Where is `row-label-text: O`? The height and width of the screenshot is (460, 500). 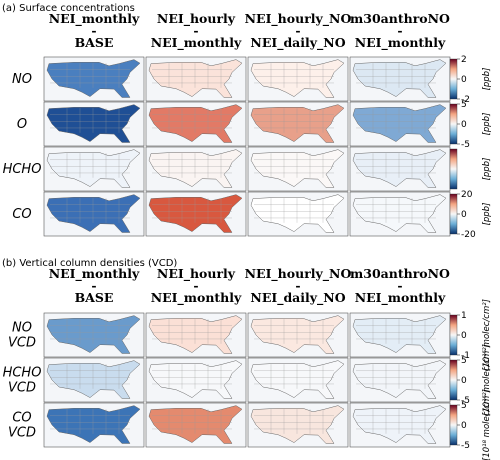 row-label-text: O is located at coordinates (22, 124).